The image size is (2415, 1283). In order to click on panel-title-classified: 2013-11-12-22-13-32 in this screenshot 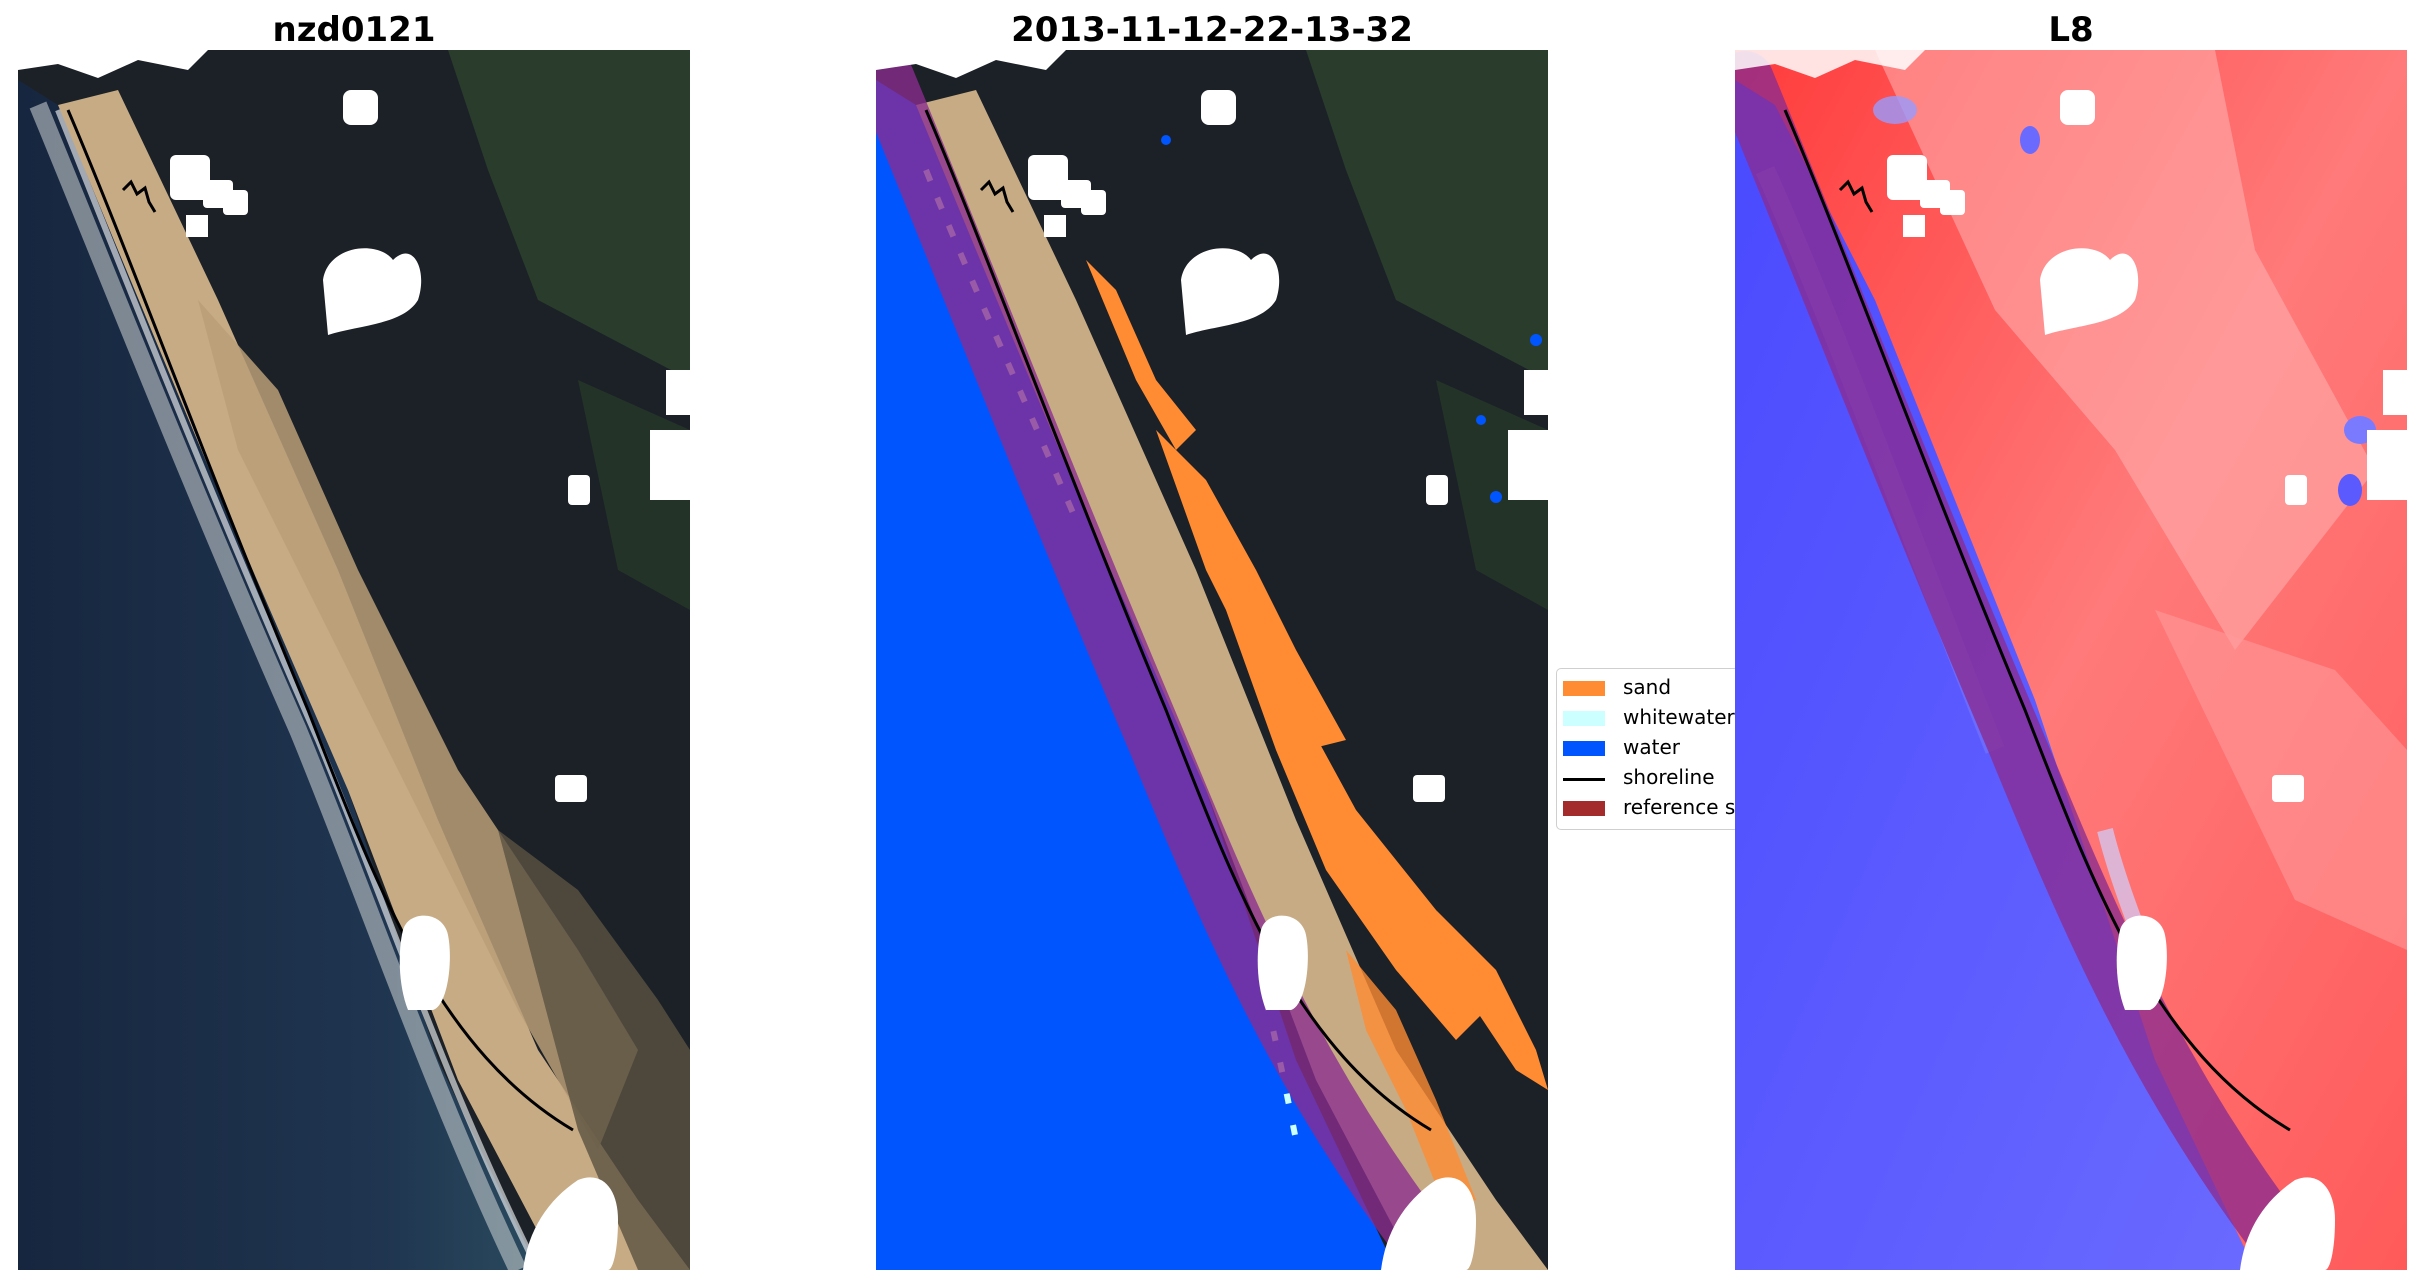, I will do `click(1212, 30)`.